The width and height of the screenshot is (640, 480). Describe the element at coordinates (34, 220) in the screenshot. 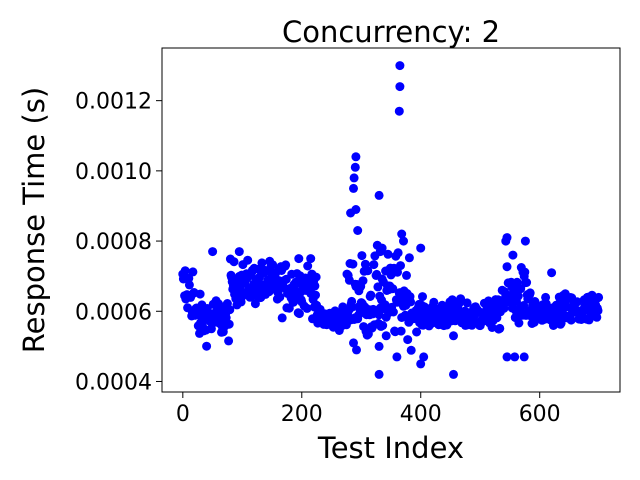

I see `y-axis-label: Response Time (s)` at that location.